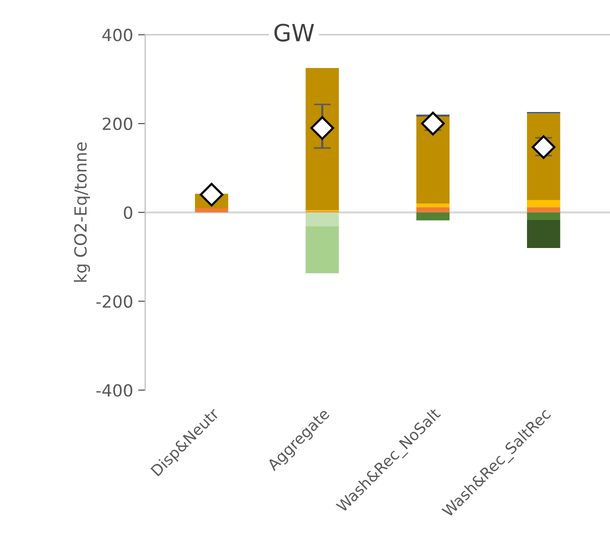 This screenshot has width=610, height=551. What do you see at coordinates (114, 390) in the screenshot?
I see `y-tick-label: -400` at bounding box center [114, 390].